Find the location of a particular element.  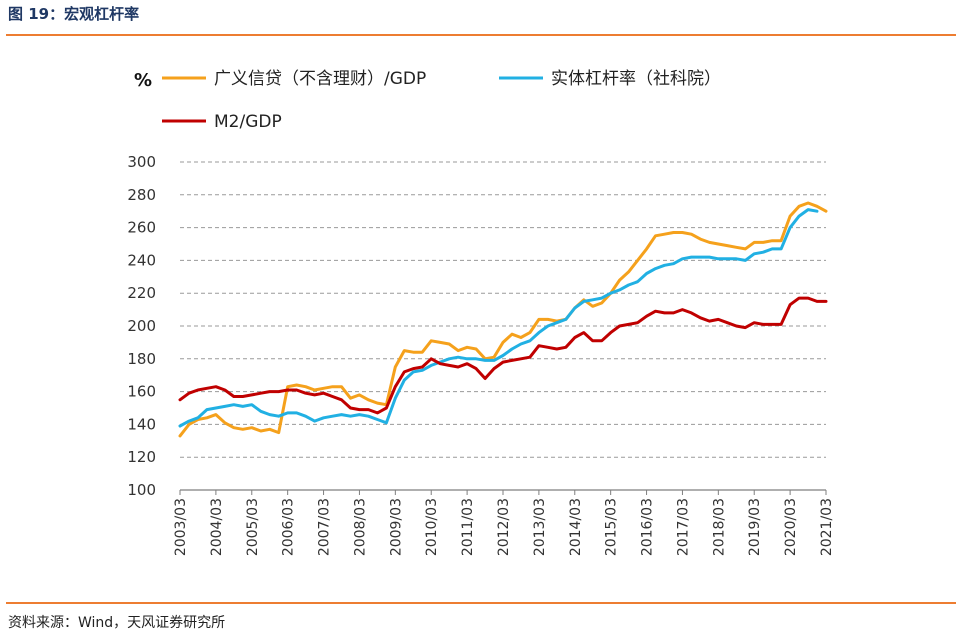

bottom-divider is located at coordinates (481, 603).